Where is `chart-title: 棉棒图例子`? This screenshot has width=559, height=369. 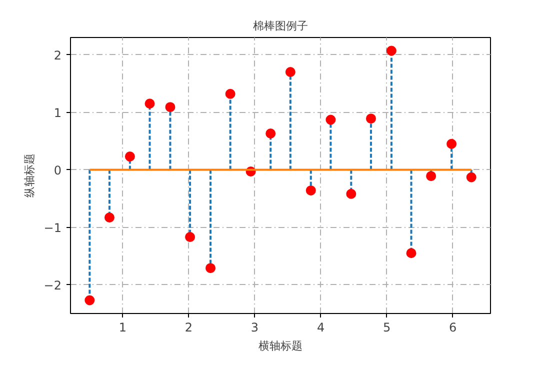 chart-title: 棉棒图例子 is located at coordinates (280, 26).